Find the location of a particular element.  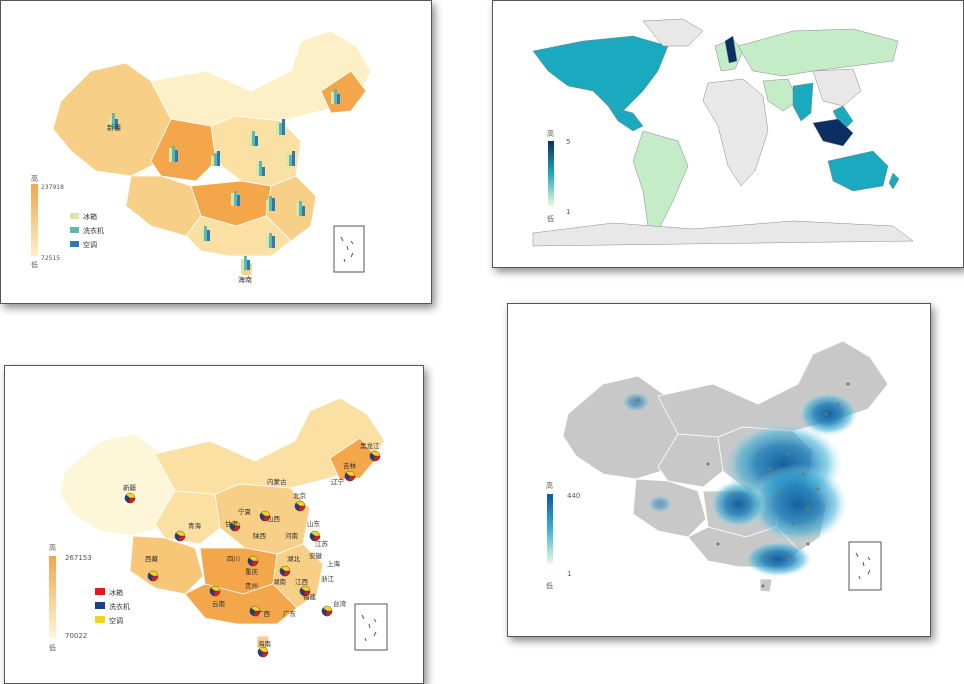

label-zhejiang: 浙江 is located at coordinates (328, 578).